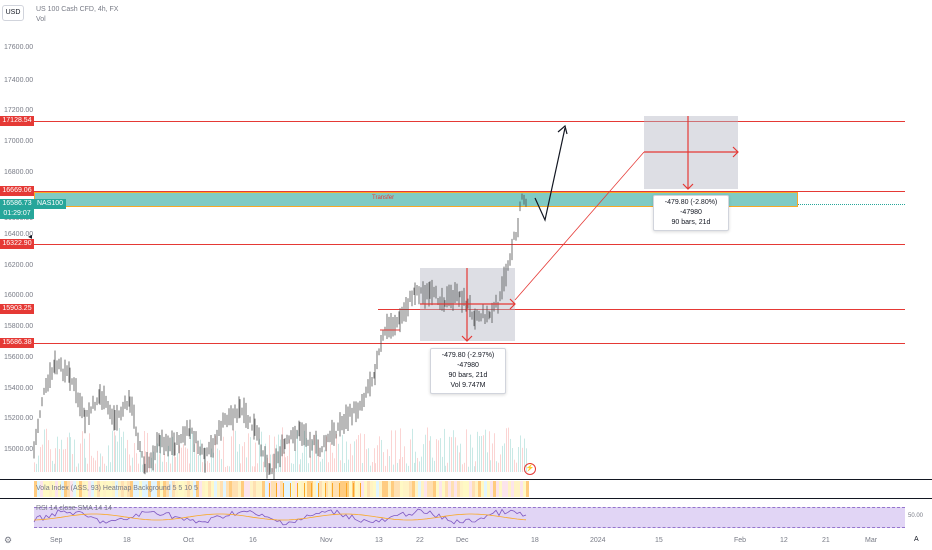 The height and width of the screenshot is (550, 932). Describe the element at coordinates (784, 540) in the screenshot. I see `time-tick: 12` at that location.